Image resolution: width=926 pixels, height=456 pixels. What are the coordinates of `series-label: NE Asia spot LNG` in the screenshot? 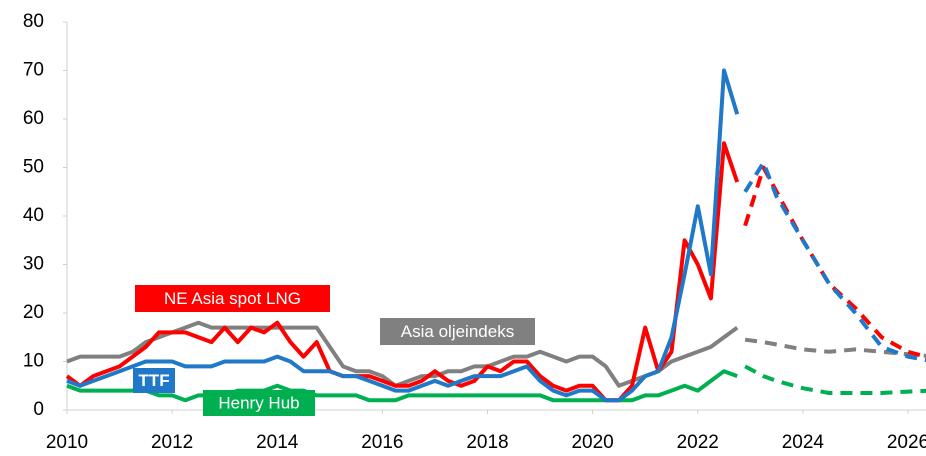 It's located at (232, 298).